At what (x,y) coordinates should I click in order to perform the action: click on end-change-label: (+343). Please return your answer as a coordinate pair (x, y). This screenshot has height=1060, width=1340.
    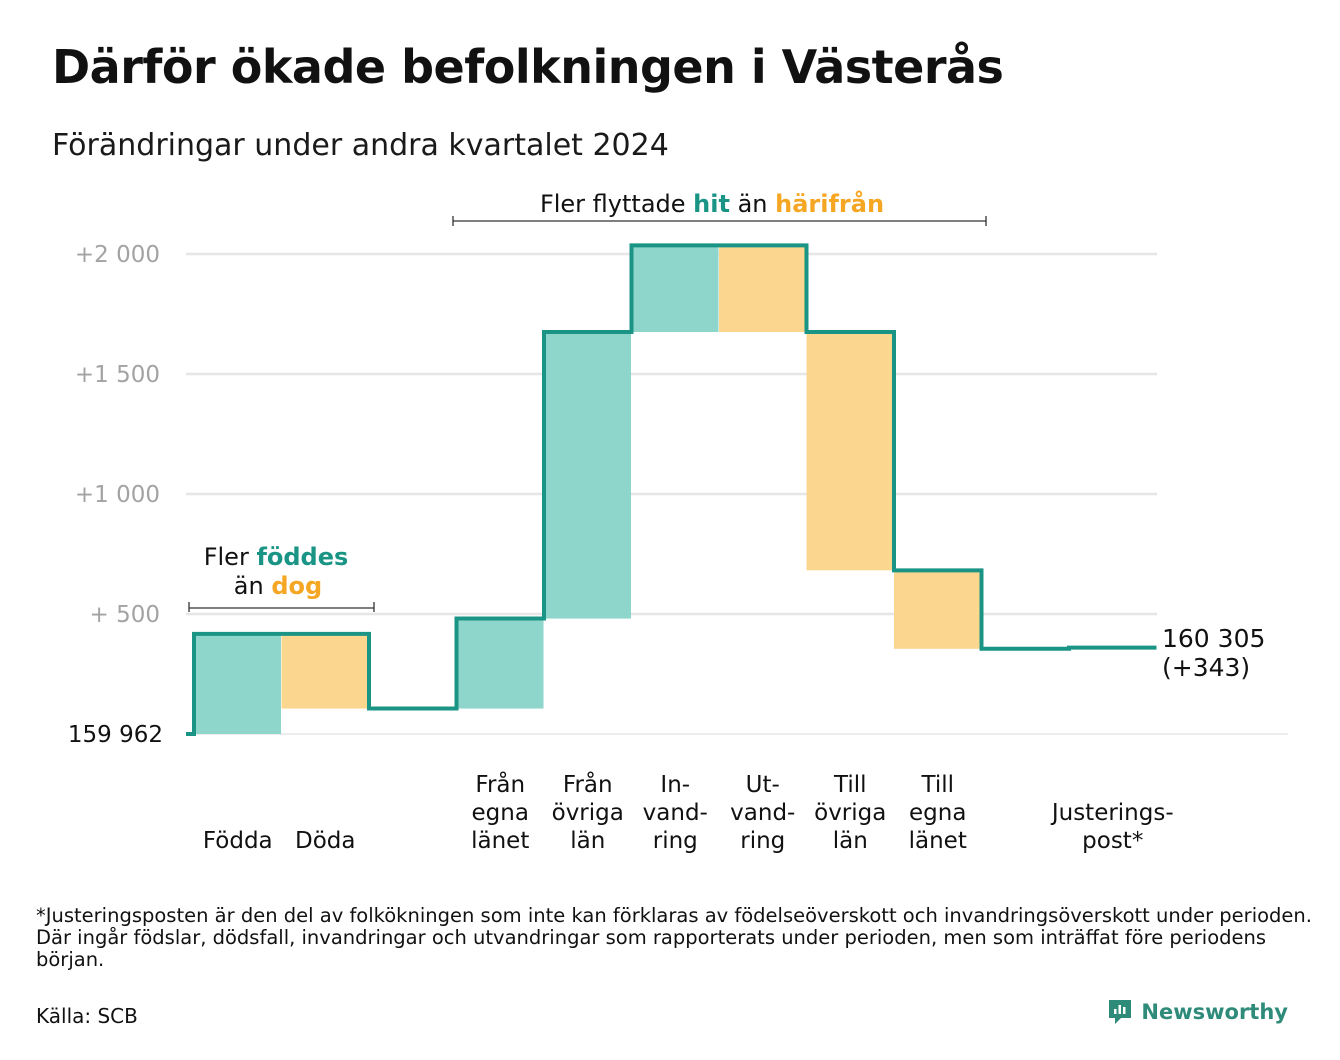
    Looking at the image, I should click on (1206, 667).